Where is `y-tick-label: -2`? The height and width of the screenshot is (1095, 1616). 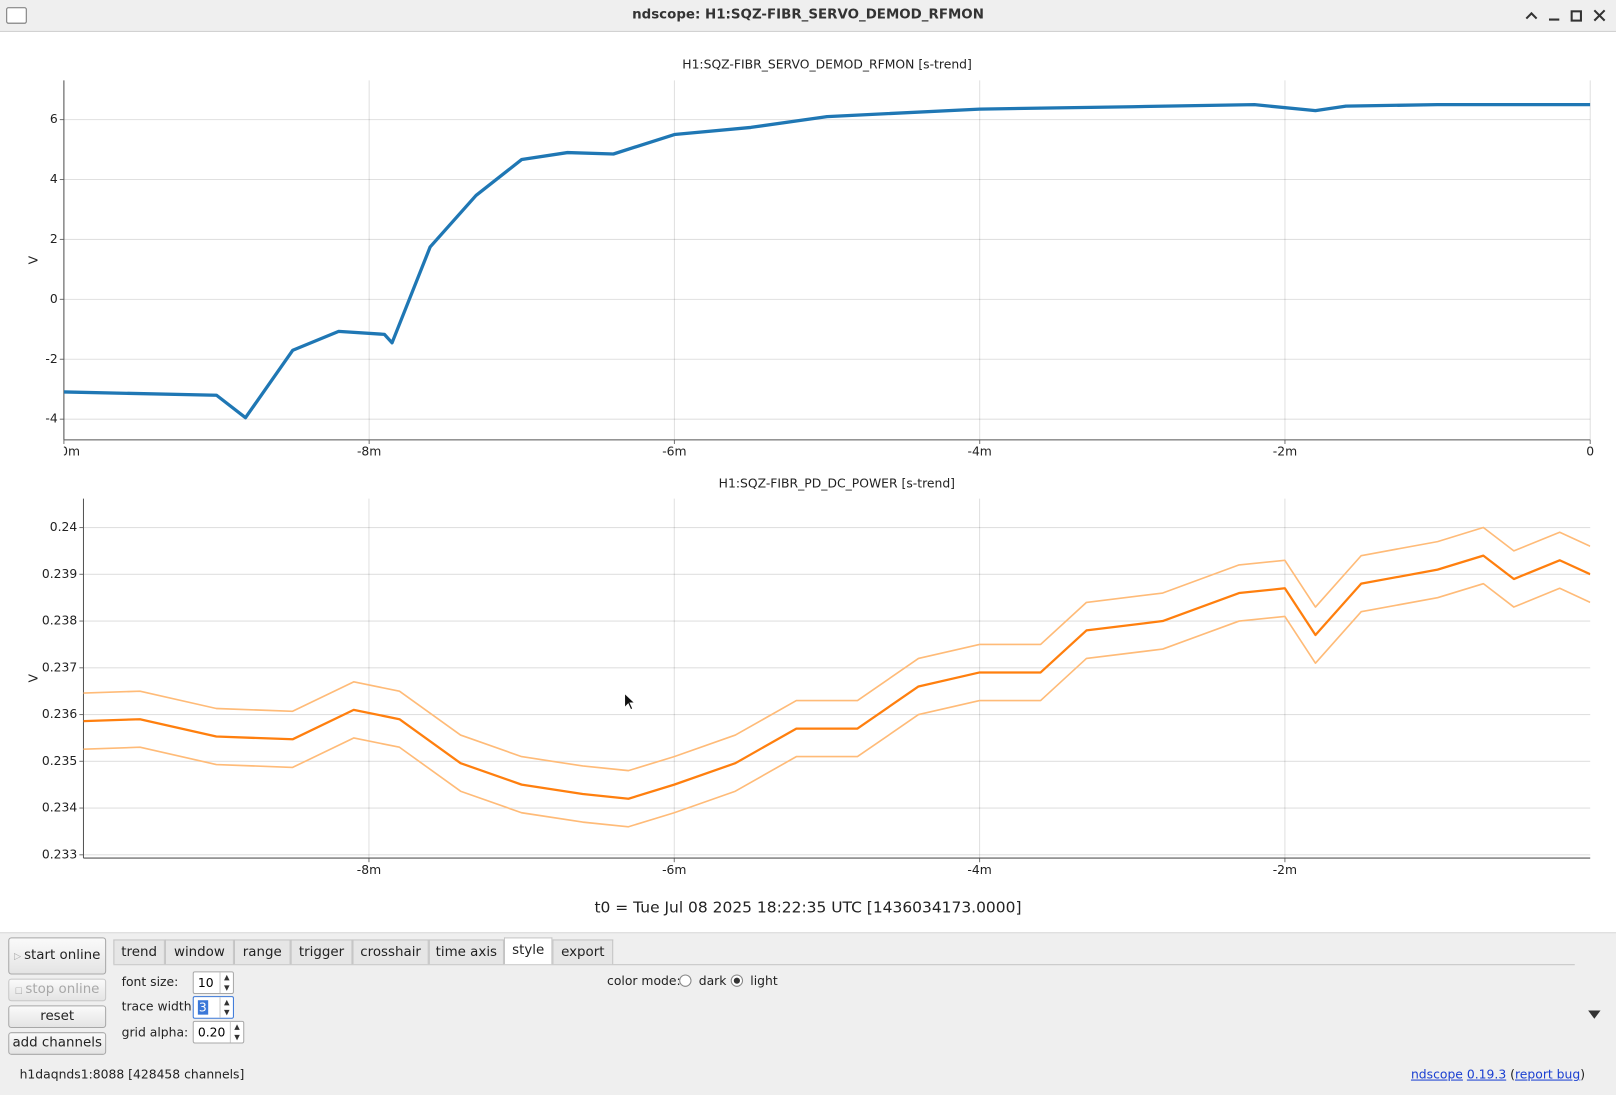 y-tick-label: -2 is located at coordinates (51, 359).